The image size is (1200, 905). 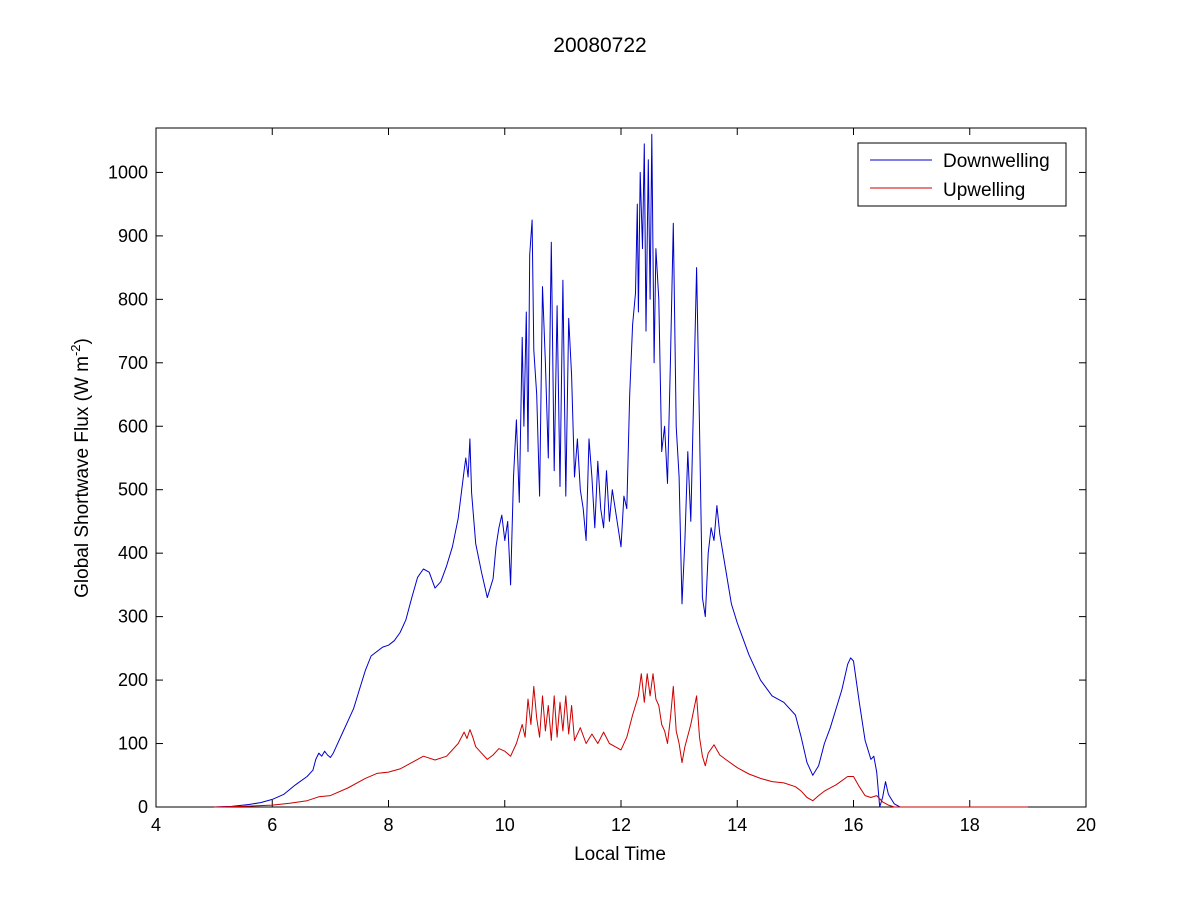 What do you see at coordinates (737, 825) in the screenshot?
I see `x-tick-label: 14` at bounding box center [737, 825].